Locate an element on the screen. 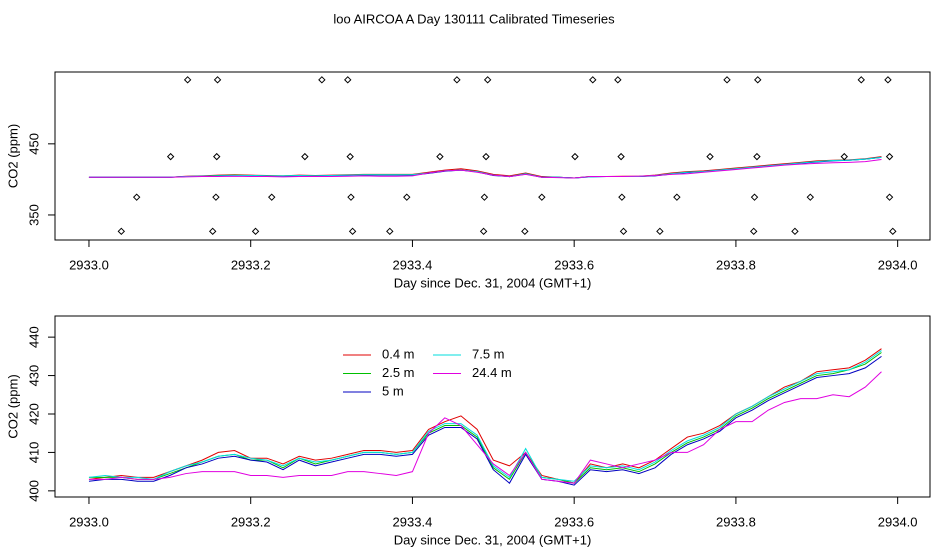 The height and width of the screenshot is (550, 950). legend-label: 0.4 m is located at coordinates (398, 353).